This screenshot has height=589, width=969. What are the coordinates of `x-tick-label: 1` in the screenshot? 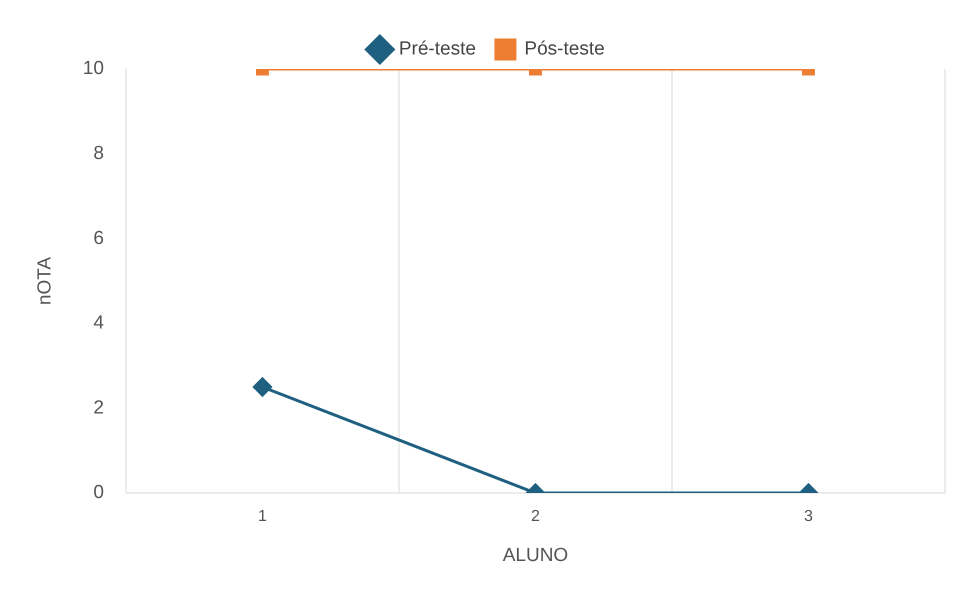 It's located at (262, 517).